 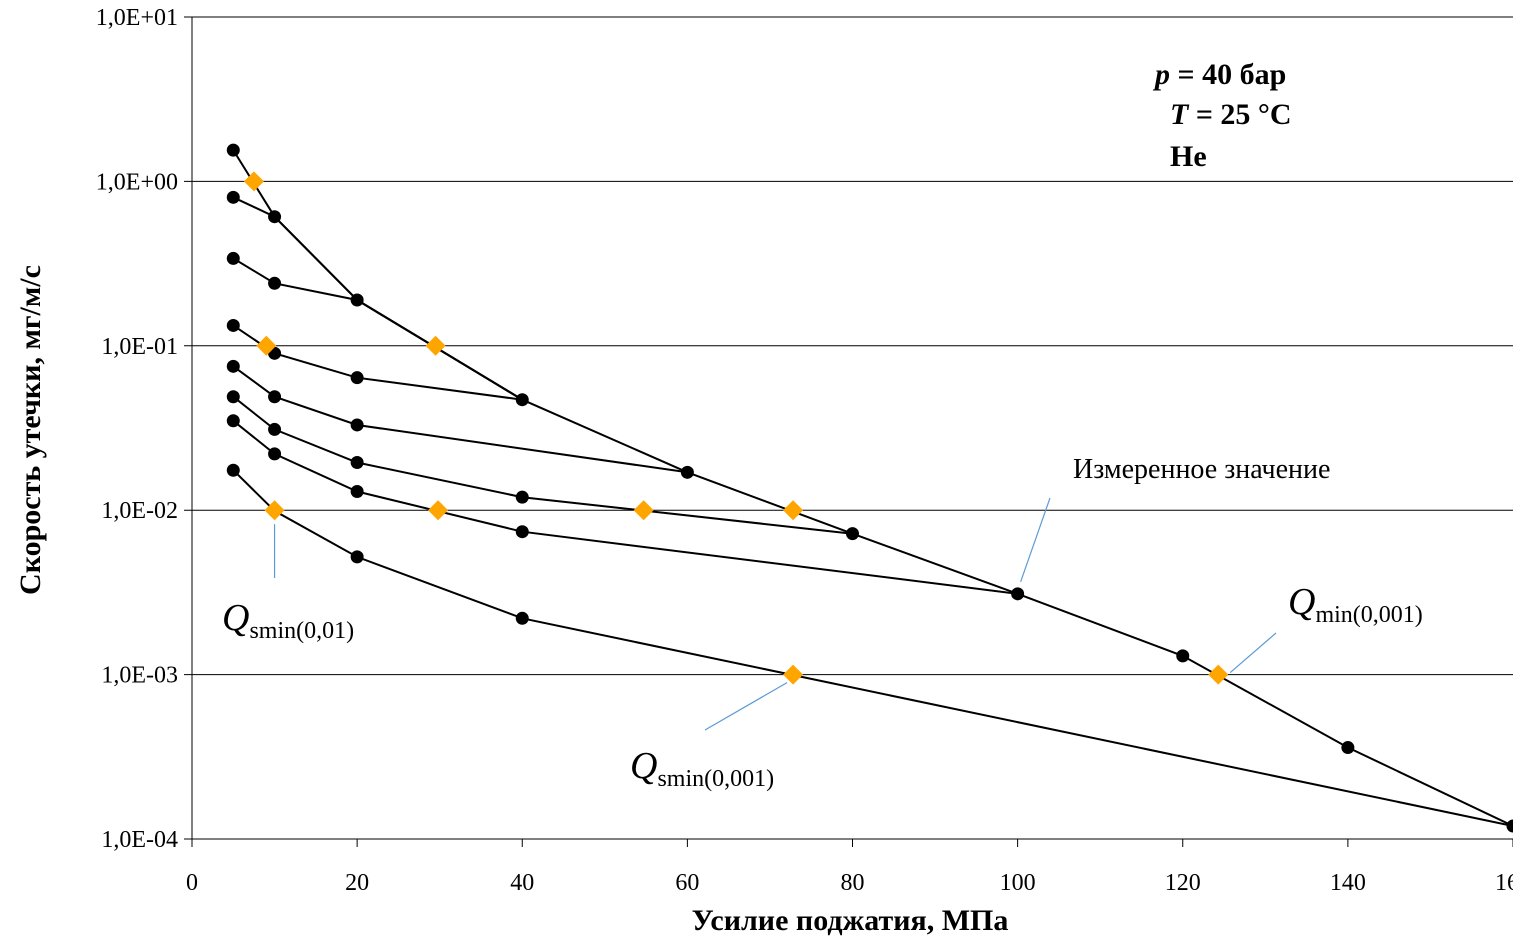 I want to click on x-tick-label: 160, so click(x=1504, y=883).